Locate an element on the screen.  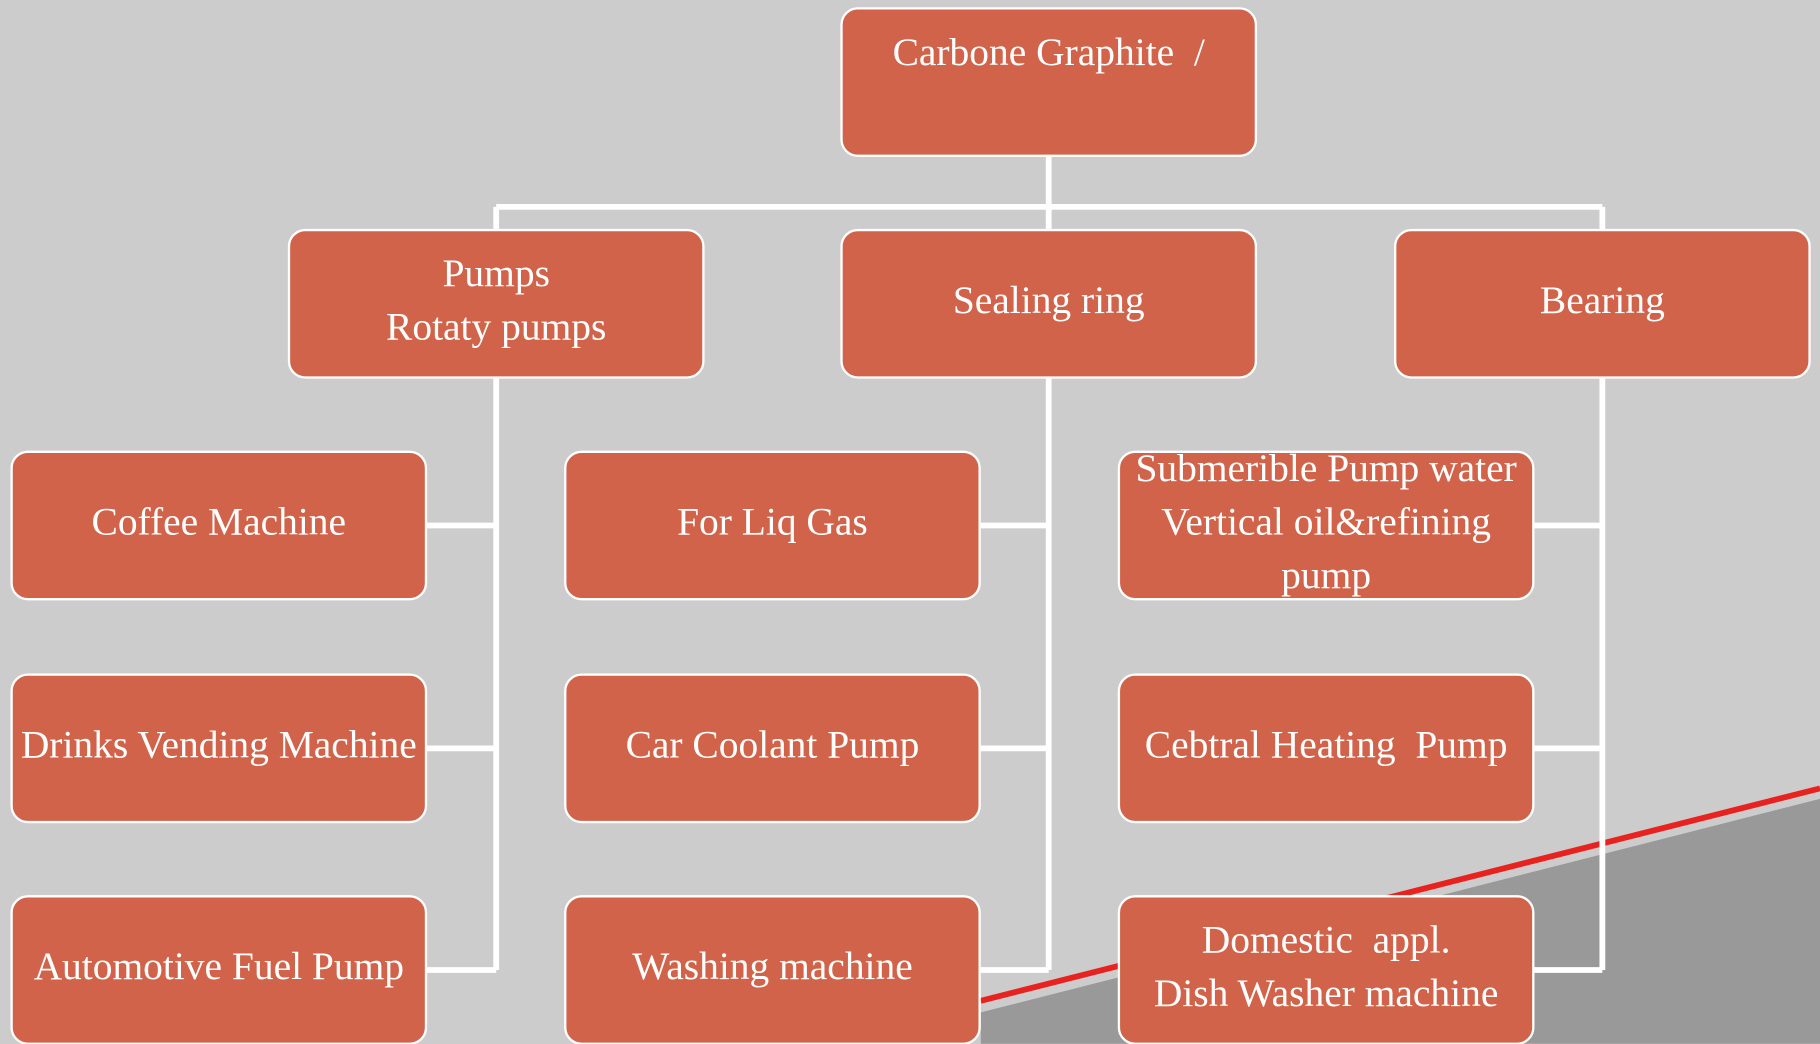
node: Bearing is located at coordinates (1602, 303).